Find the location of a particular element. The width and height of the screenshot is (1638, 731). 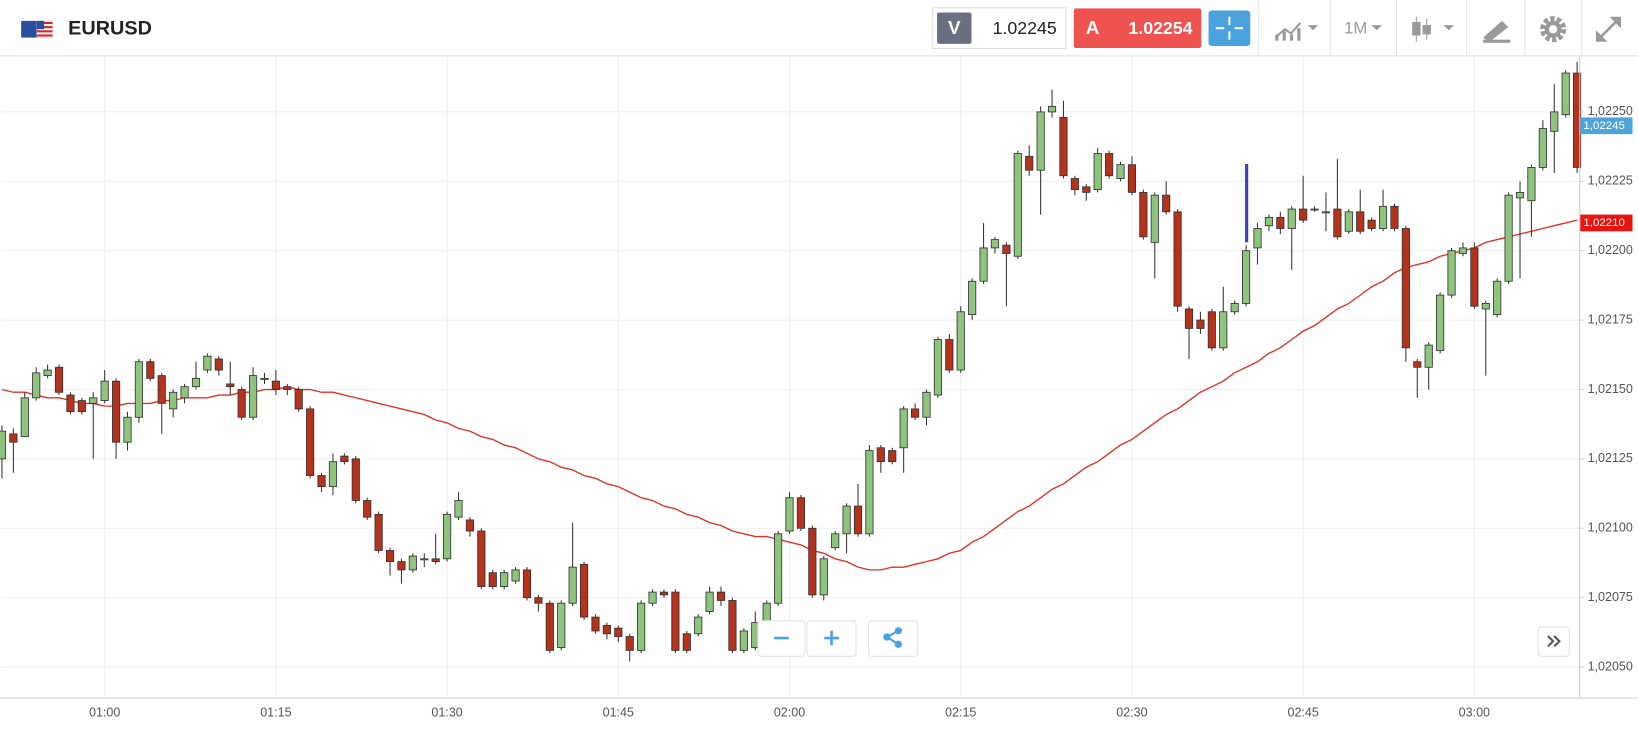

x-tick-label: 02:45 is located at coordinates (1302, 713).